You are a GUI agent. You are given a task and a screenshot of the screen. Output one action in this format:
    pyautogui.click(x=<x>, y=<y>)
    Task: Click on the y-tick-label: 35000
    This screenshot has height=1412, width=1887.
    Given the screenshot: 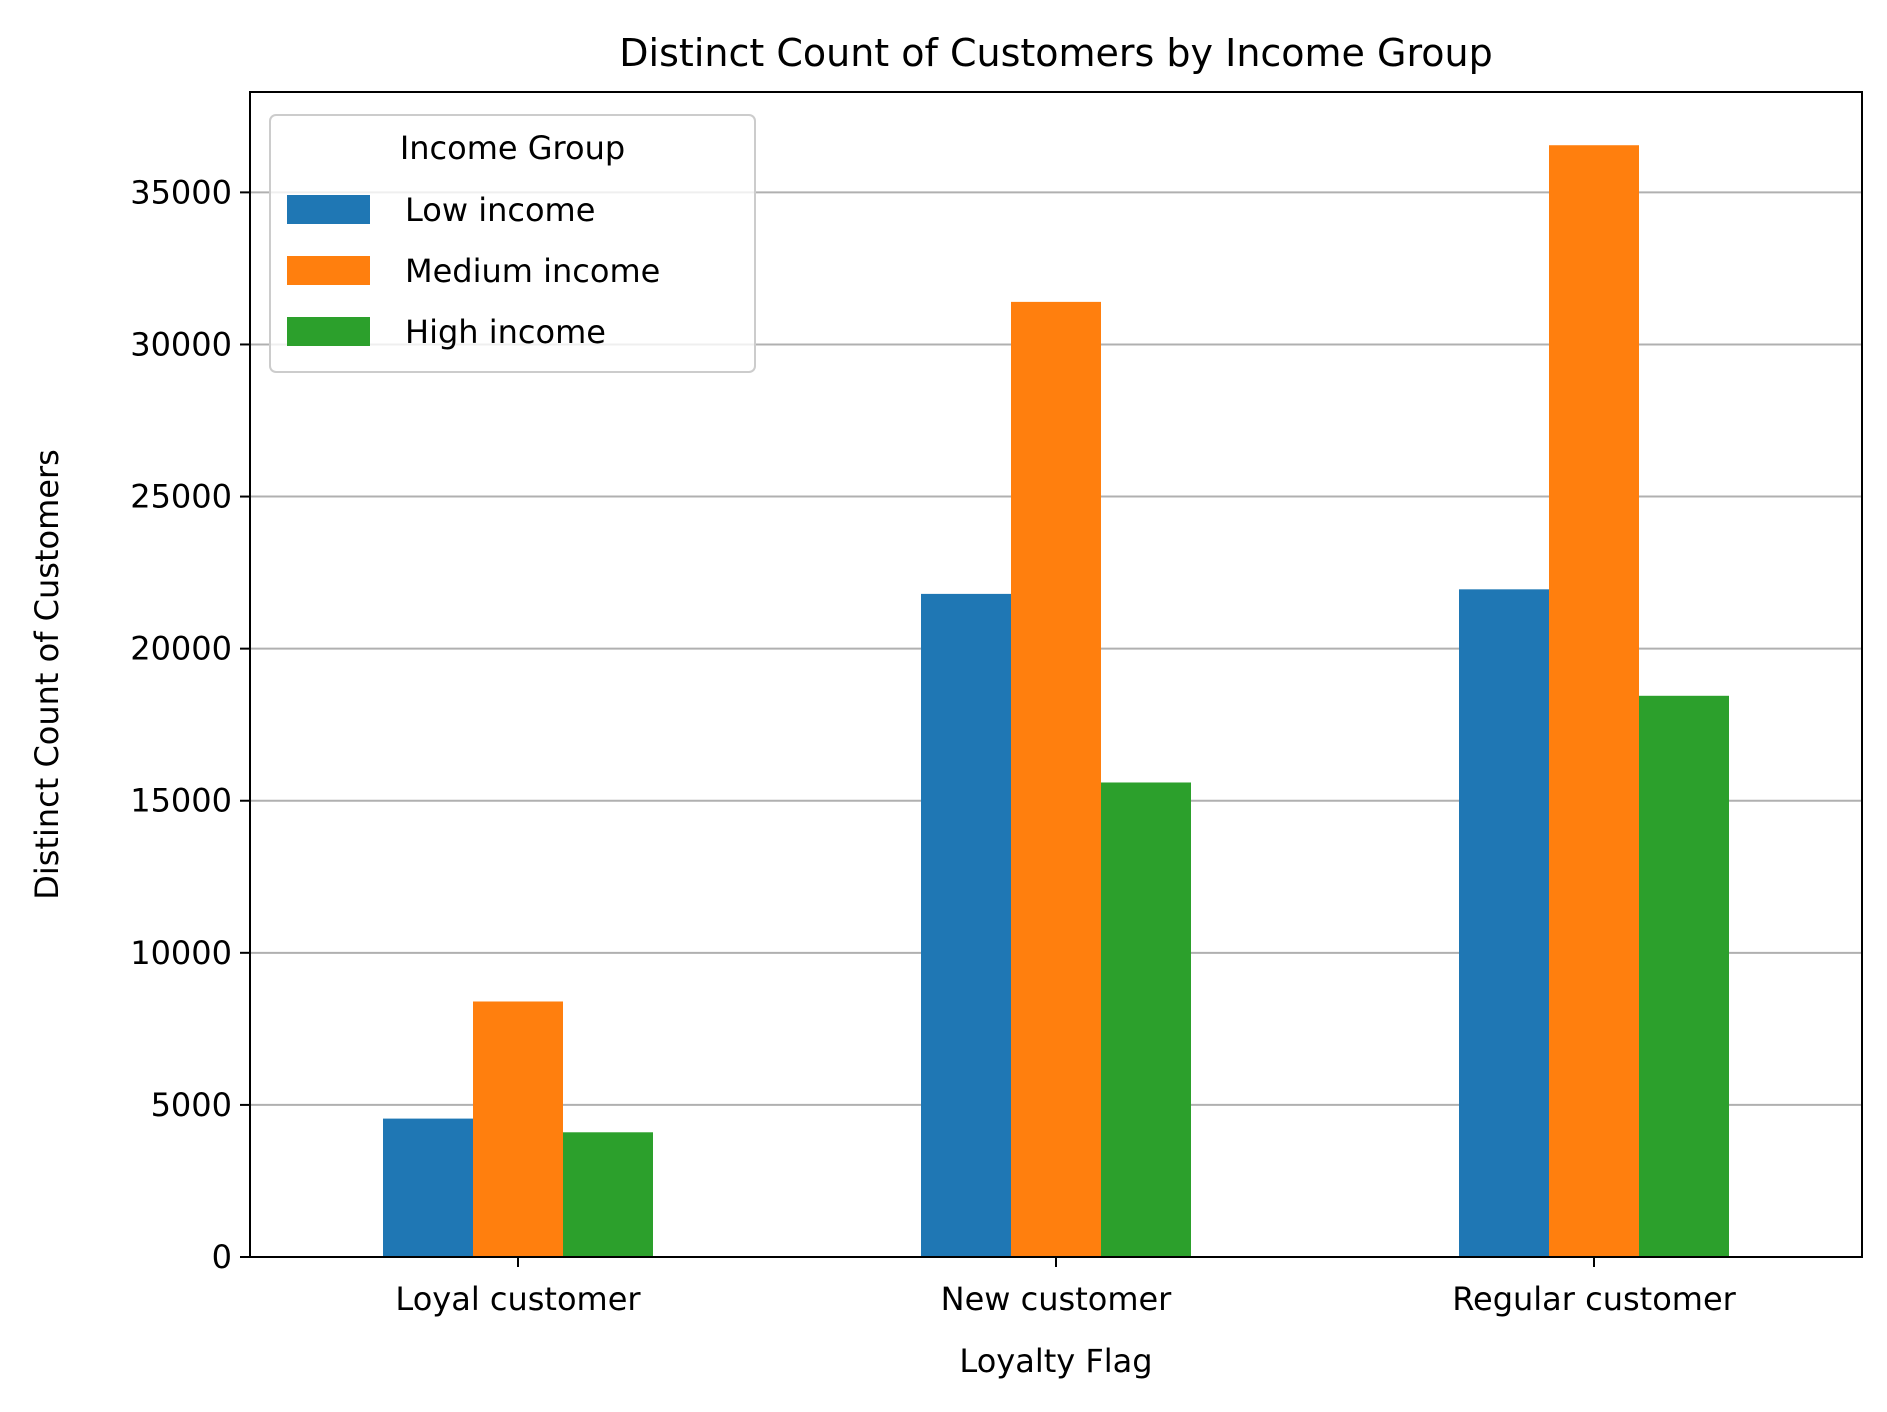 What is the action you would take?
    pyautogui.click(x=181, y=192)
    